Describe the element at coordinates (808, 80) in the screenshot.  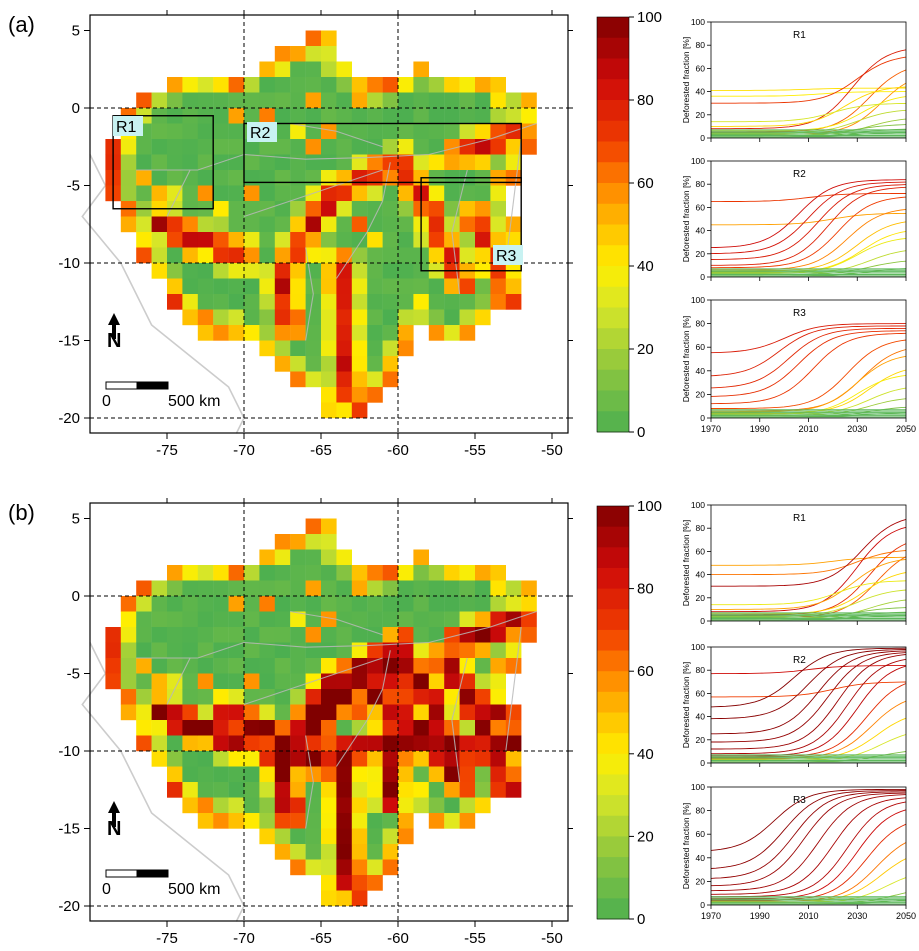
I see `subplot-frame` at that location.